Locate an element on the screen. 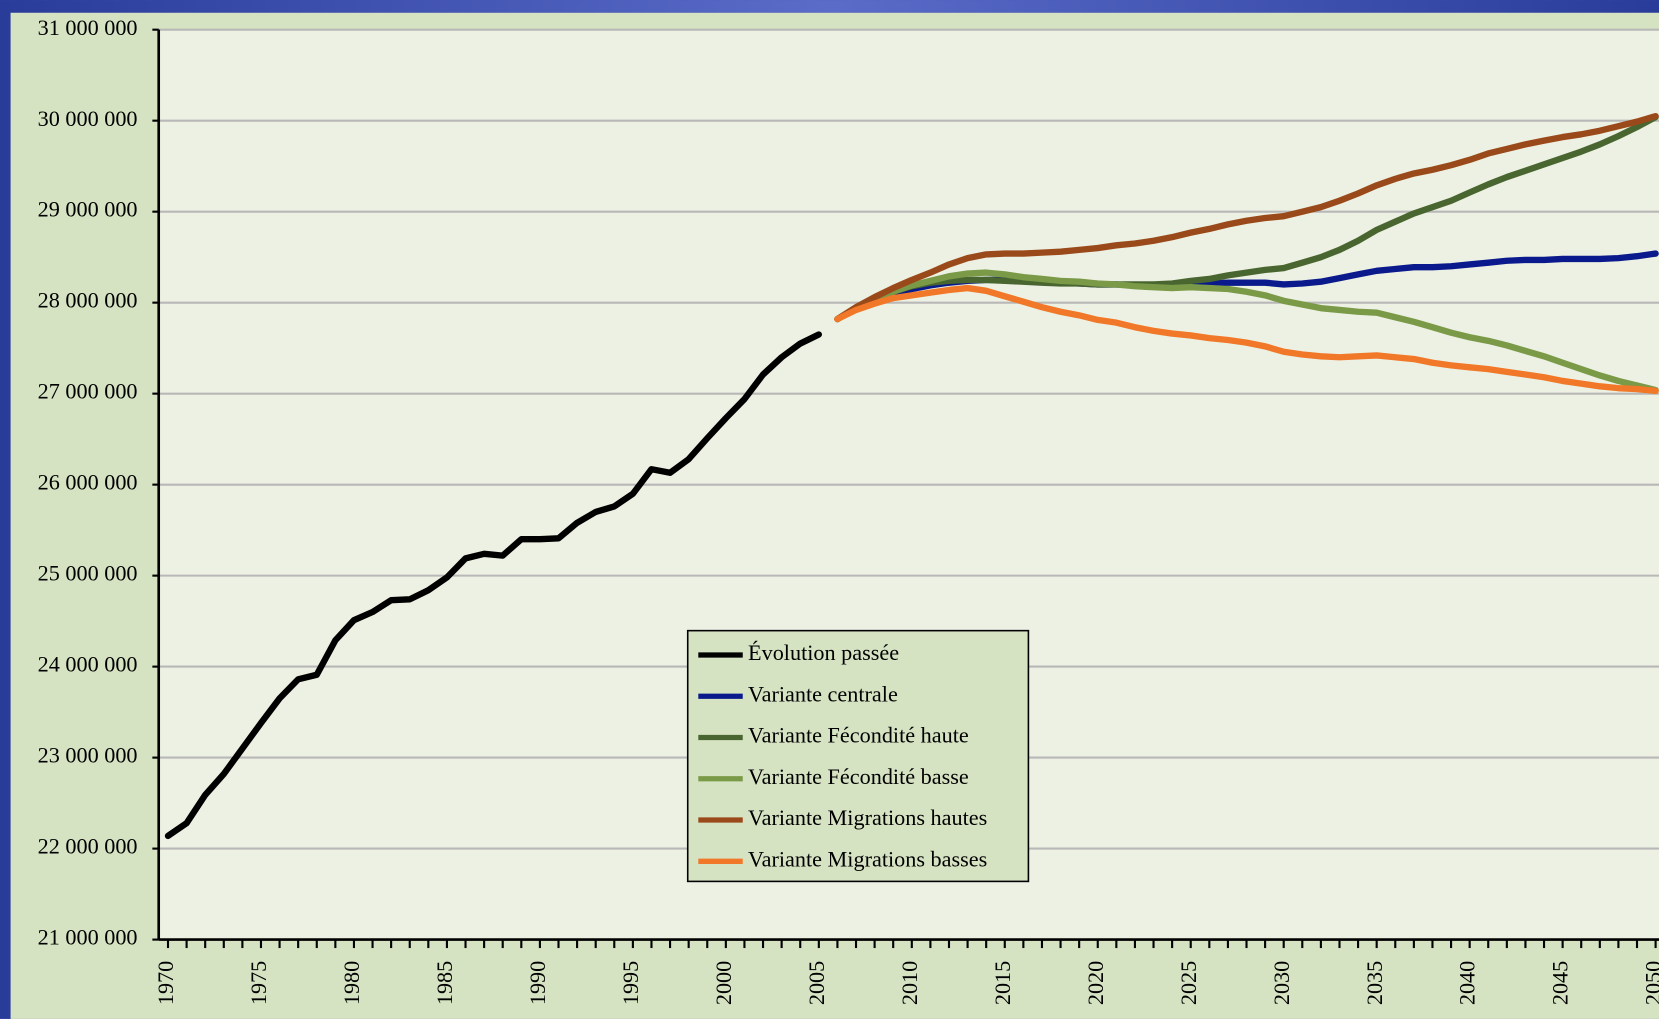  x-tick-label: 2025 is located at coordinates (1188, 983).